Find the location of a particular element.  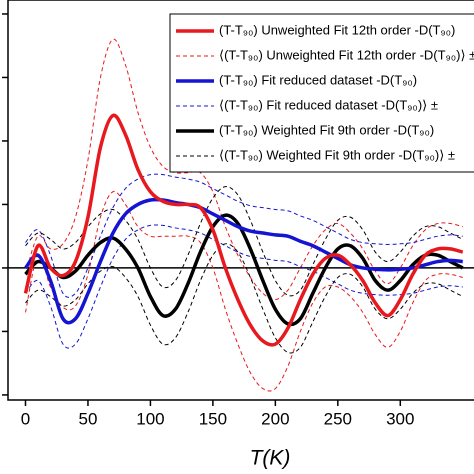

x-tick-label: 150 is located at coordinates (213, 418).